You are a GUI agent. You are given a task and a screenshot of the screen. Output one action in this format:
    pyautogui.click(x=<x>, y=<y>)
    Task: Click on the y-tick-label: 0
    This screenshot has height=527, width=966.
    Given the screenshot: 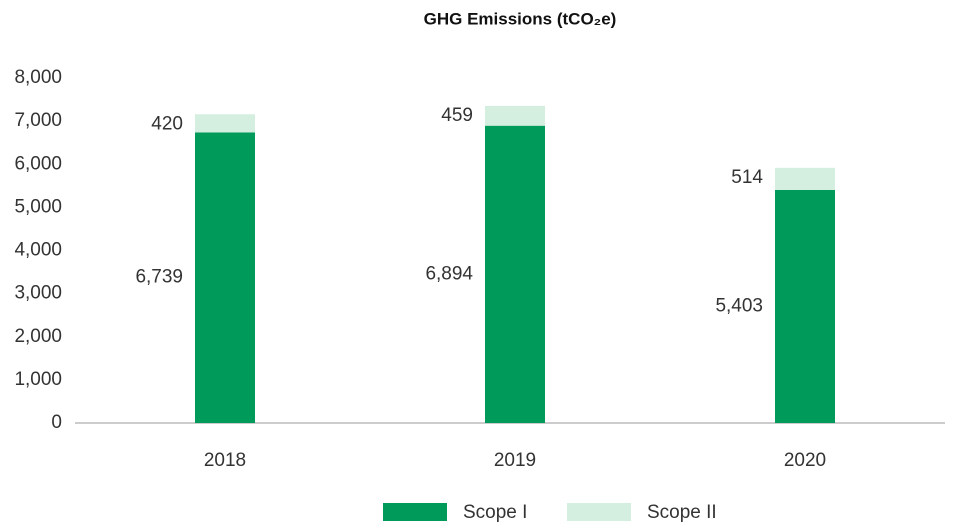 What is the action you would take?
    pyautogui.click(x=56, y=422)
    